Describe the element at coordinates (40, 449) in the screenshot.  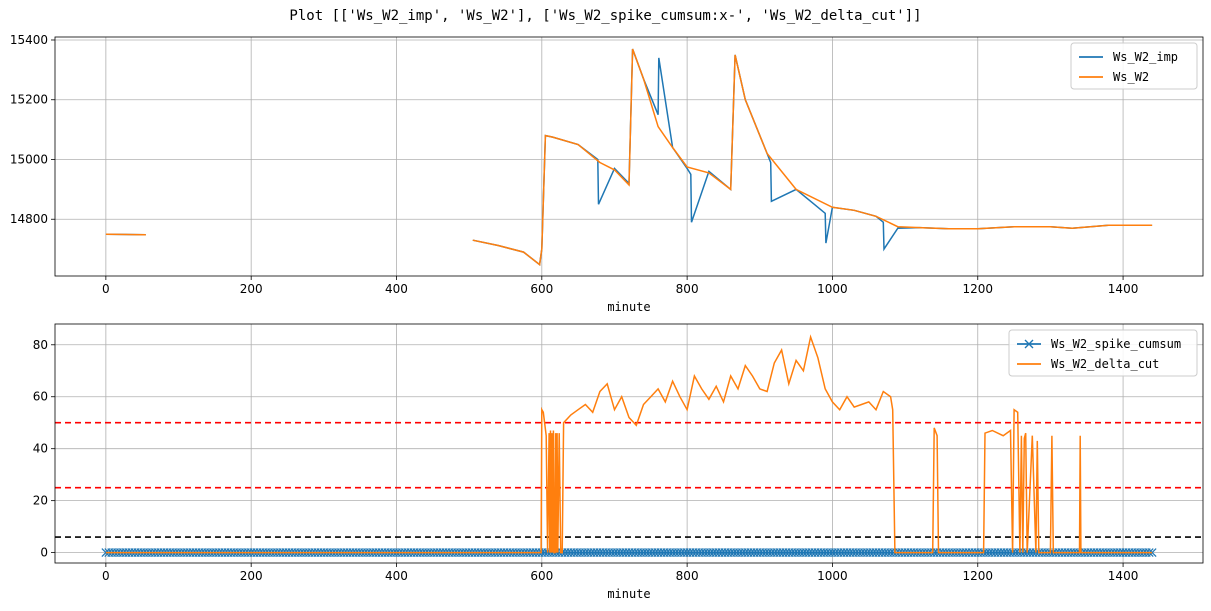
I see `y-tick-label: 40` at that location.